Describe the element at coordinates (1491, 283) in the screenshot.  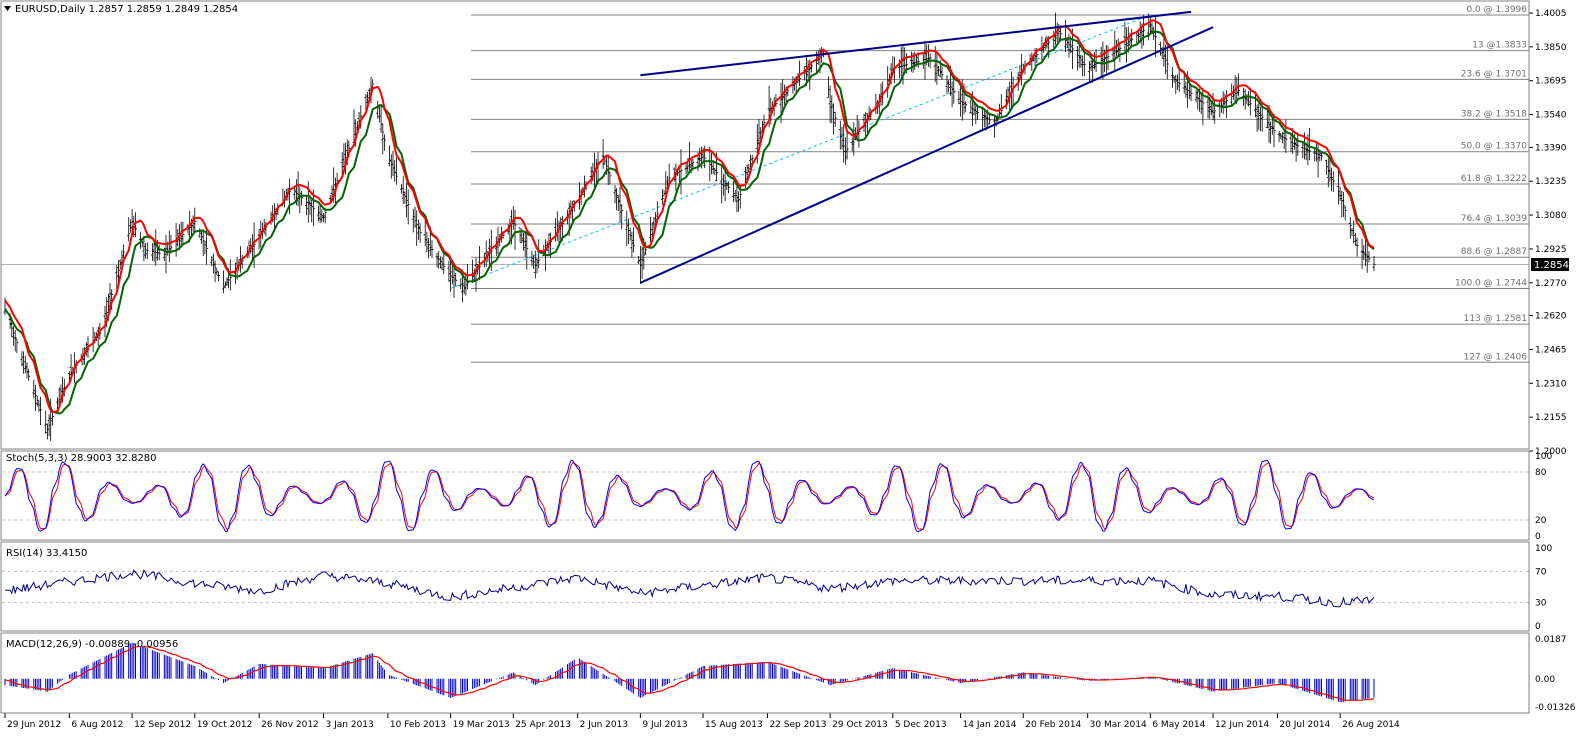
I see `fib-level-label: 100.0 @ 1.2744` at that location.